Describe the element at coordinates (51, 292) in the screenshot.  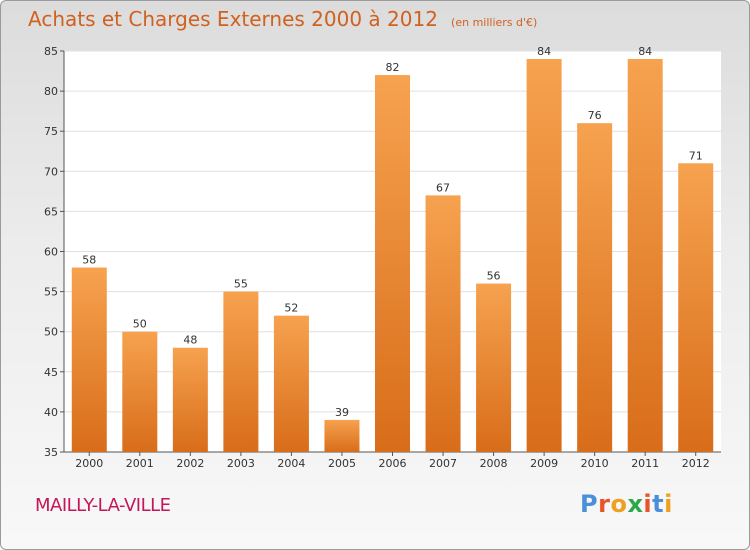
I see `y-tick-label: 55` at that location.